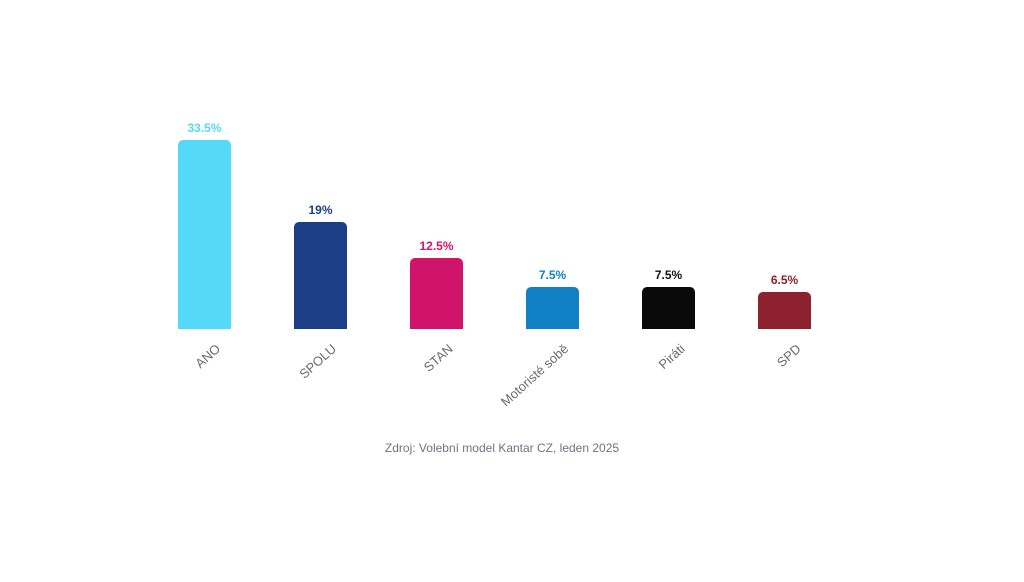 The height and width of the screenshot is (582, 1024). Describe the element at coordinates (535, 375) in the screenshot. I see `category-label-motoriste-sobe: Motoristé sobě` at that location.